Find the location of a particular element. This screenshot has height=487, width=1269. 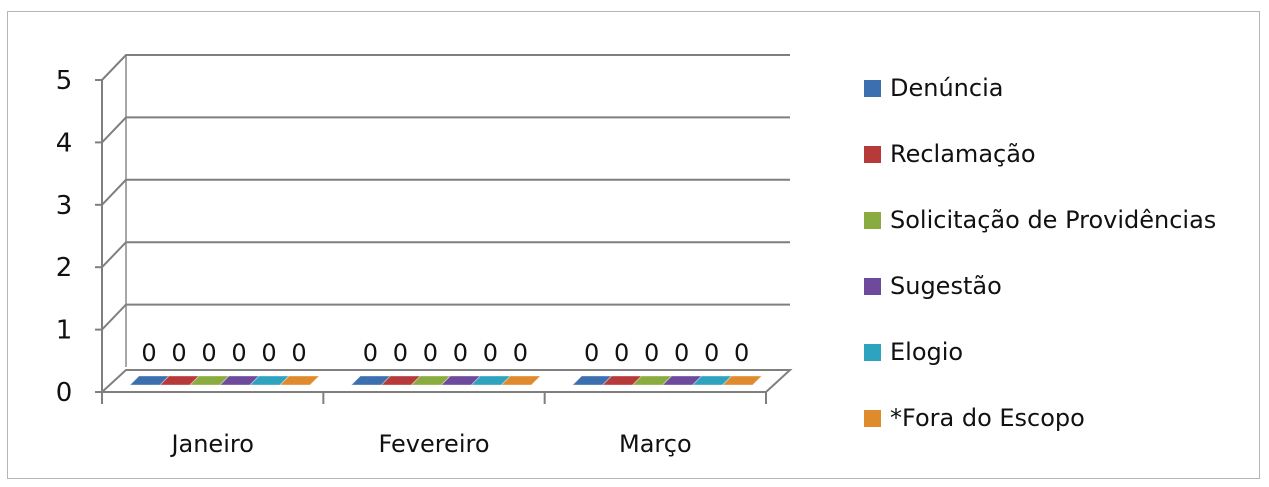

y-tick-label: 4 is located at coordinates (64, 143).